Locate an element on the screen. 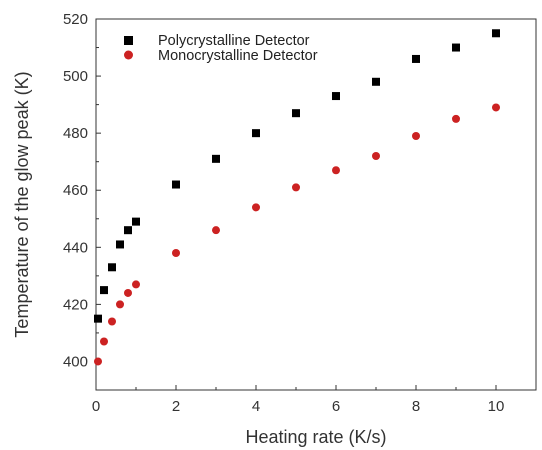 Image resolution: width=542 pixels, height=450 pixels. y-tick-label: 520 is located at coordinates (75, 19).